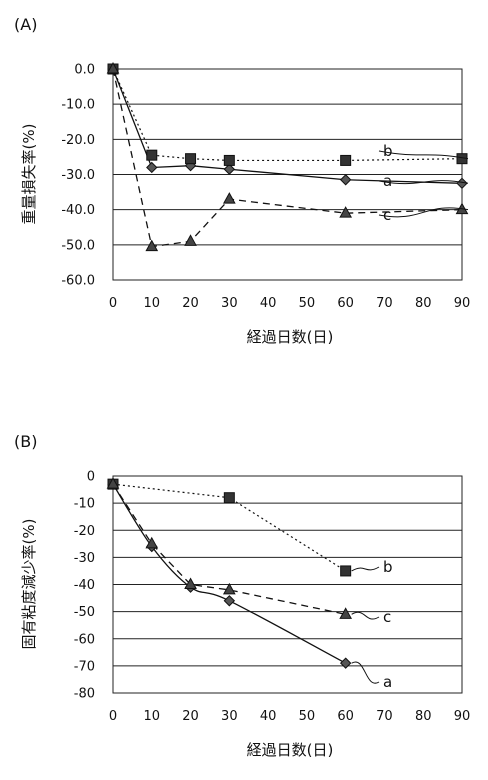 Image resolution: width=488 pixels, height=780 pixels. I want to click on y-tick-label: -40.0, so click(78, 210).